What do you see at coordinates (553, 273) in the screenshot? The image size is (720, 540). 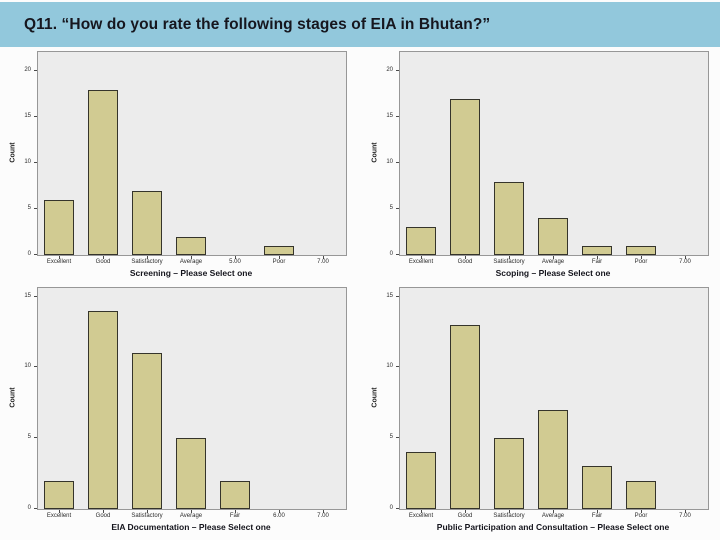 I see `x-axis-title-scoping: Scoping – Please Select one` at bounding box center [553, 273].